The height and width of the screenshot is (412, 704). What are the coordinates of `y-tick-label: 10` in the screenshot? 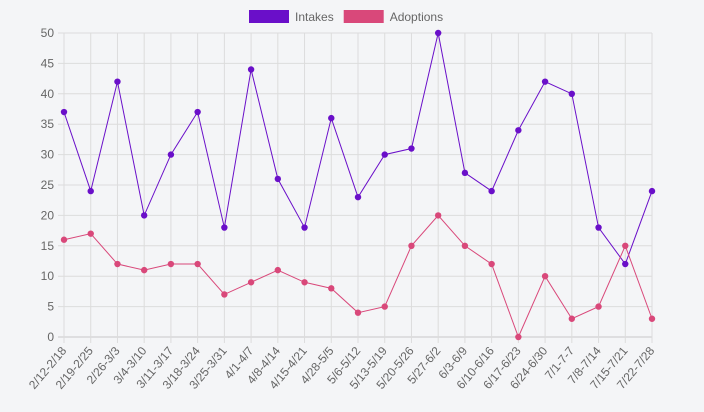 It's located at (48, 276).